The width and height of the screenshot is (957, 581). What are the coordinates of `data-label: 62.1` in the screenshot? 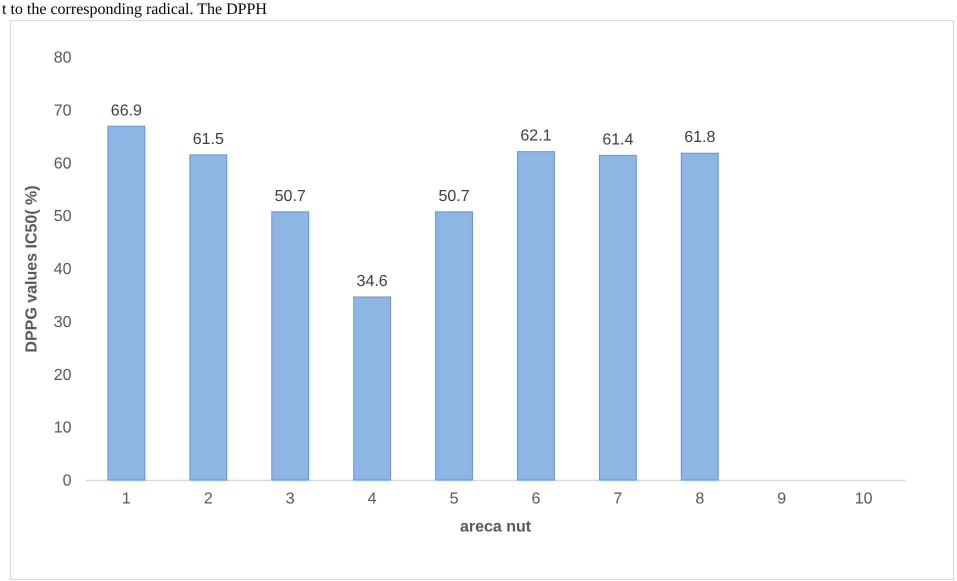 It's located at (536, 136).